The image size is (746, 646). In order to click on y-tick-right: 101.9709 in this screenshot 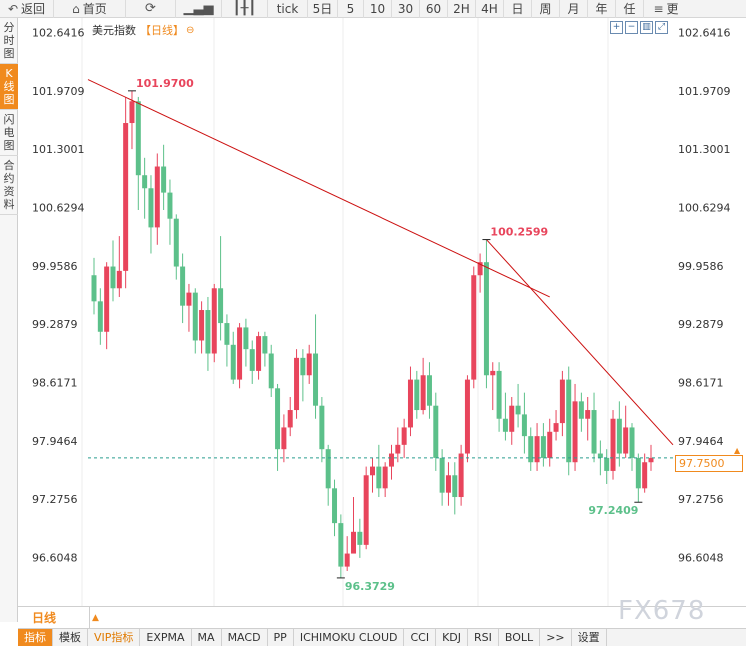, I will do `click(704, 91)`.